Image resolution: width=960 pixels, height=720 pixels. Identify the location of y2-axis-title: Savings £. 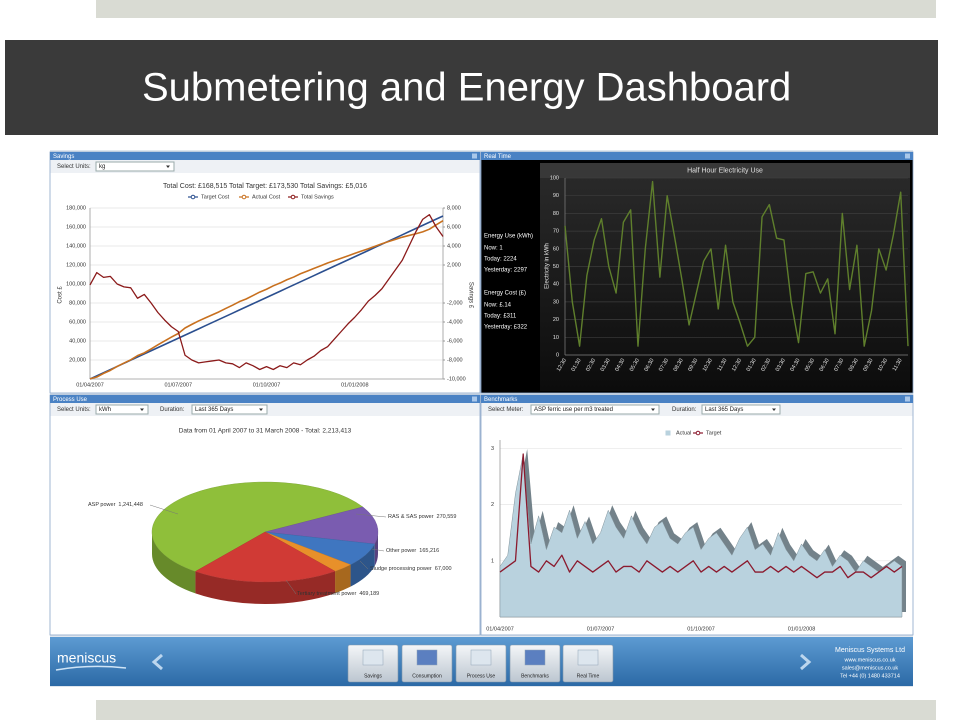
(470, 295).